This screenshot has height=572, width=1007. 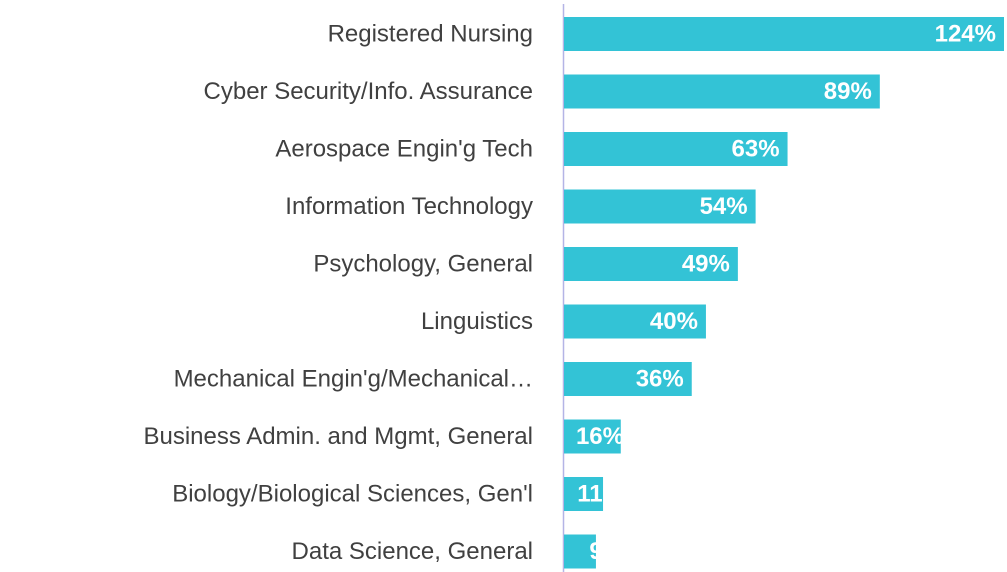 I want to click on category-label: Data Science, General, so click(x=412, y=551).